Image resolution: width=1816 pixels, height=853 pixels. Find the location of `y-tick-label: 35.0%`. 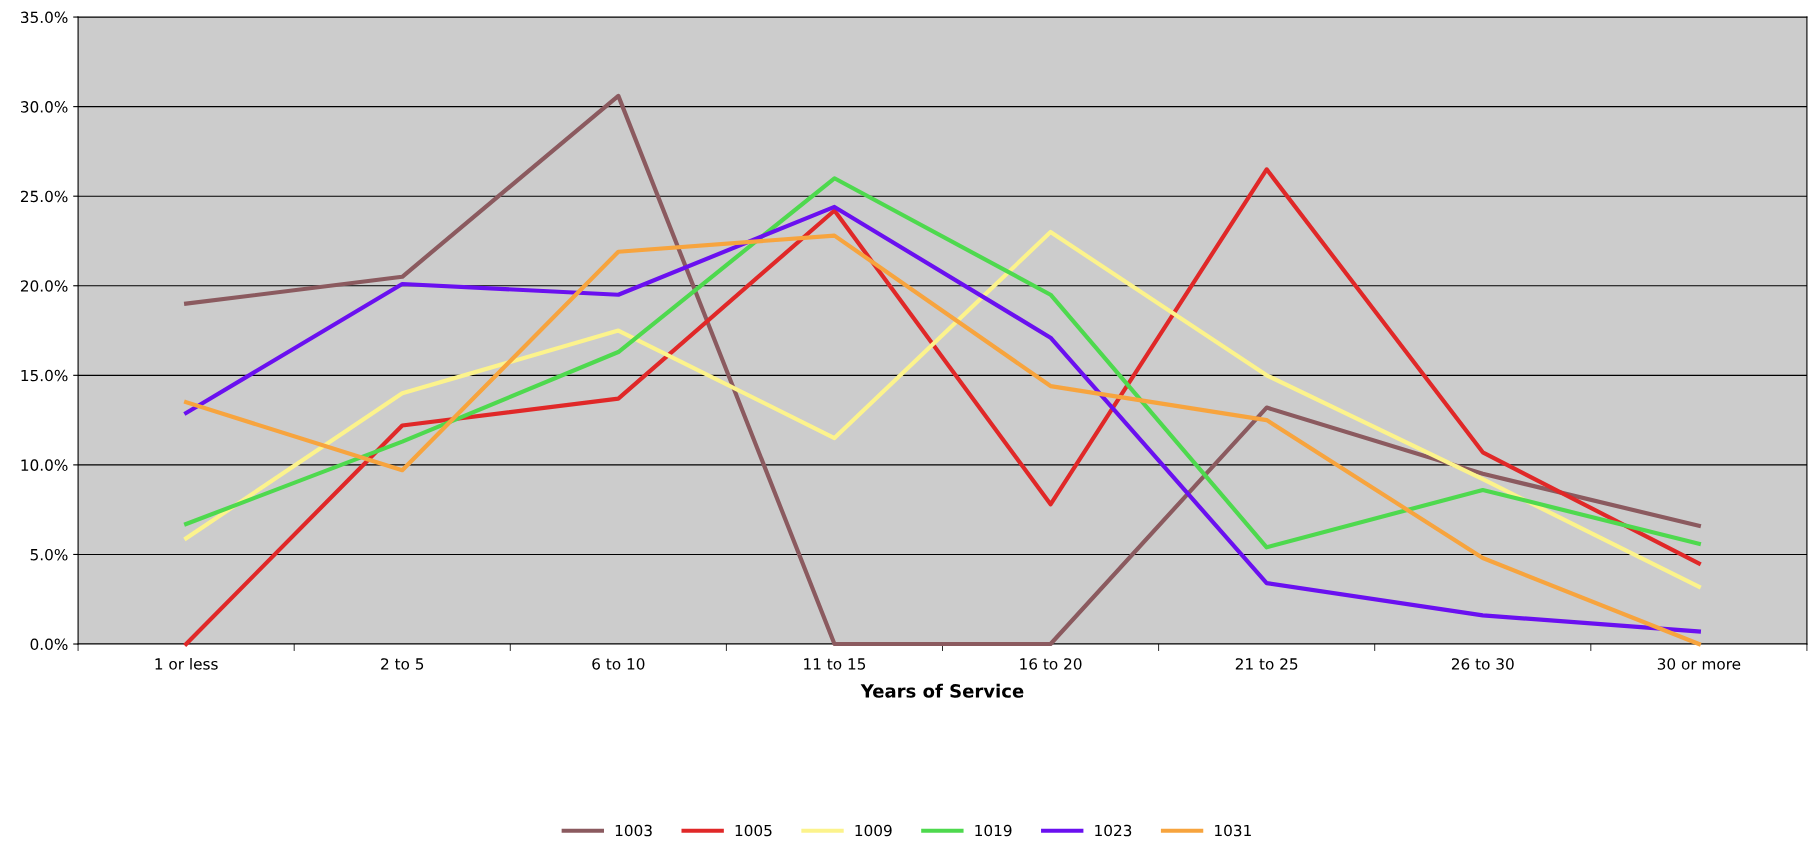

y-tick-label: 35.0% is located at coordinates (44, 17).